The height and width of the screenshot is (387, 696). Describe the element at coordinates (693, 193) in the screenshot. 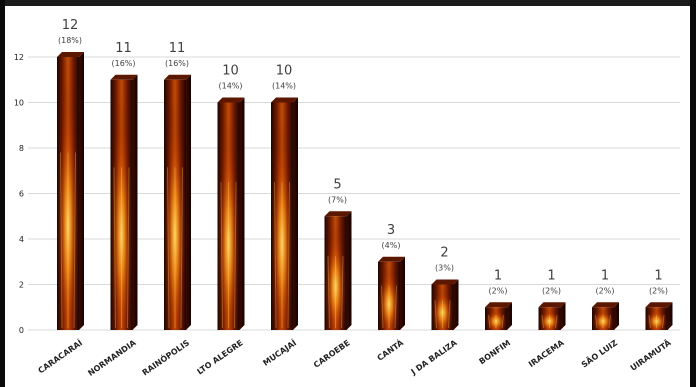

I see `right-edge` at that location.